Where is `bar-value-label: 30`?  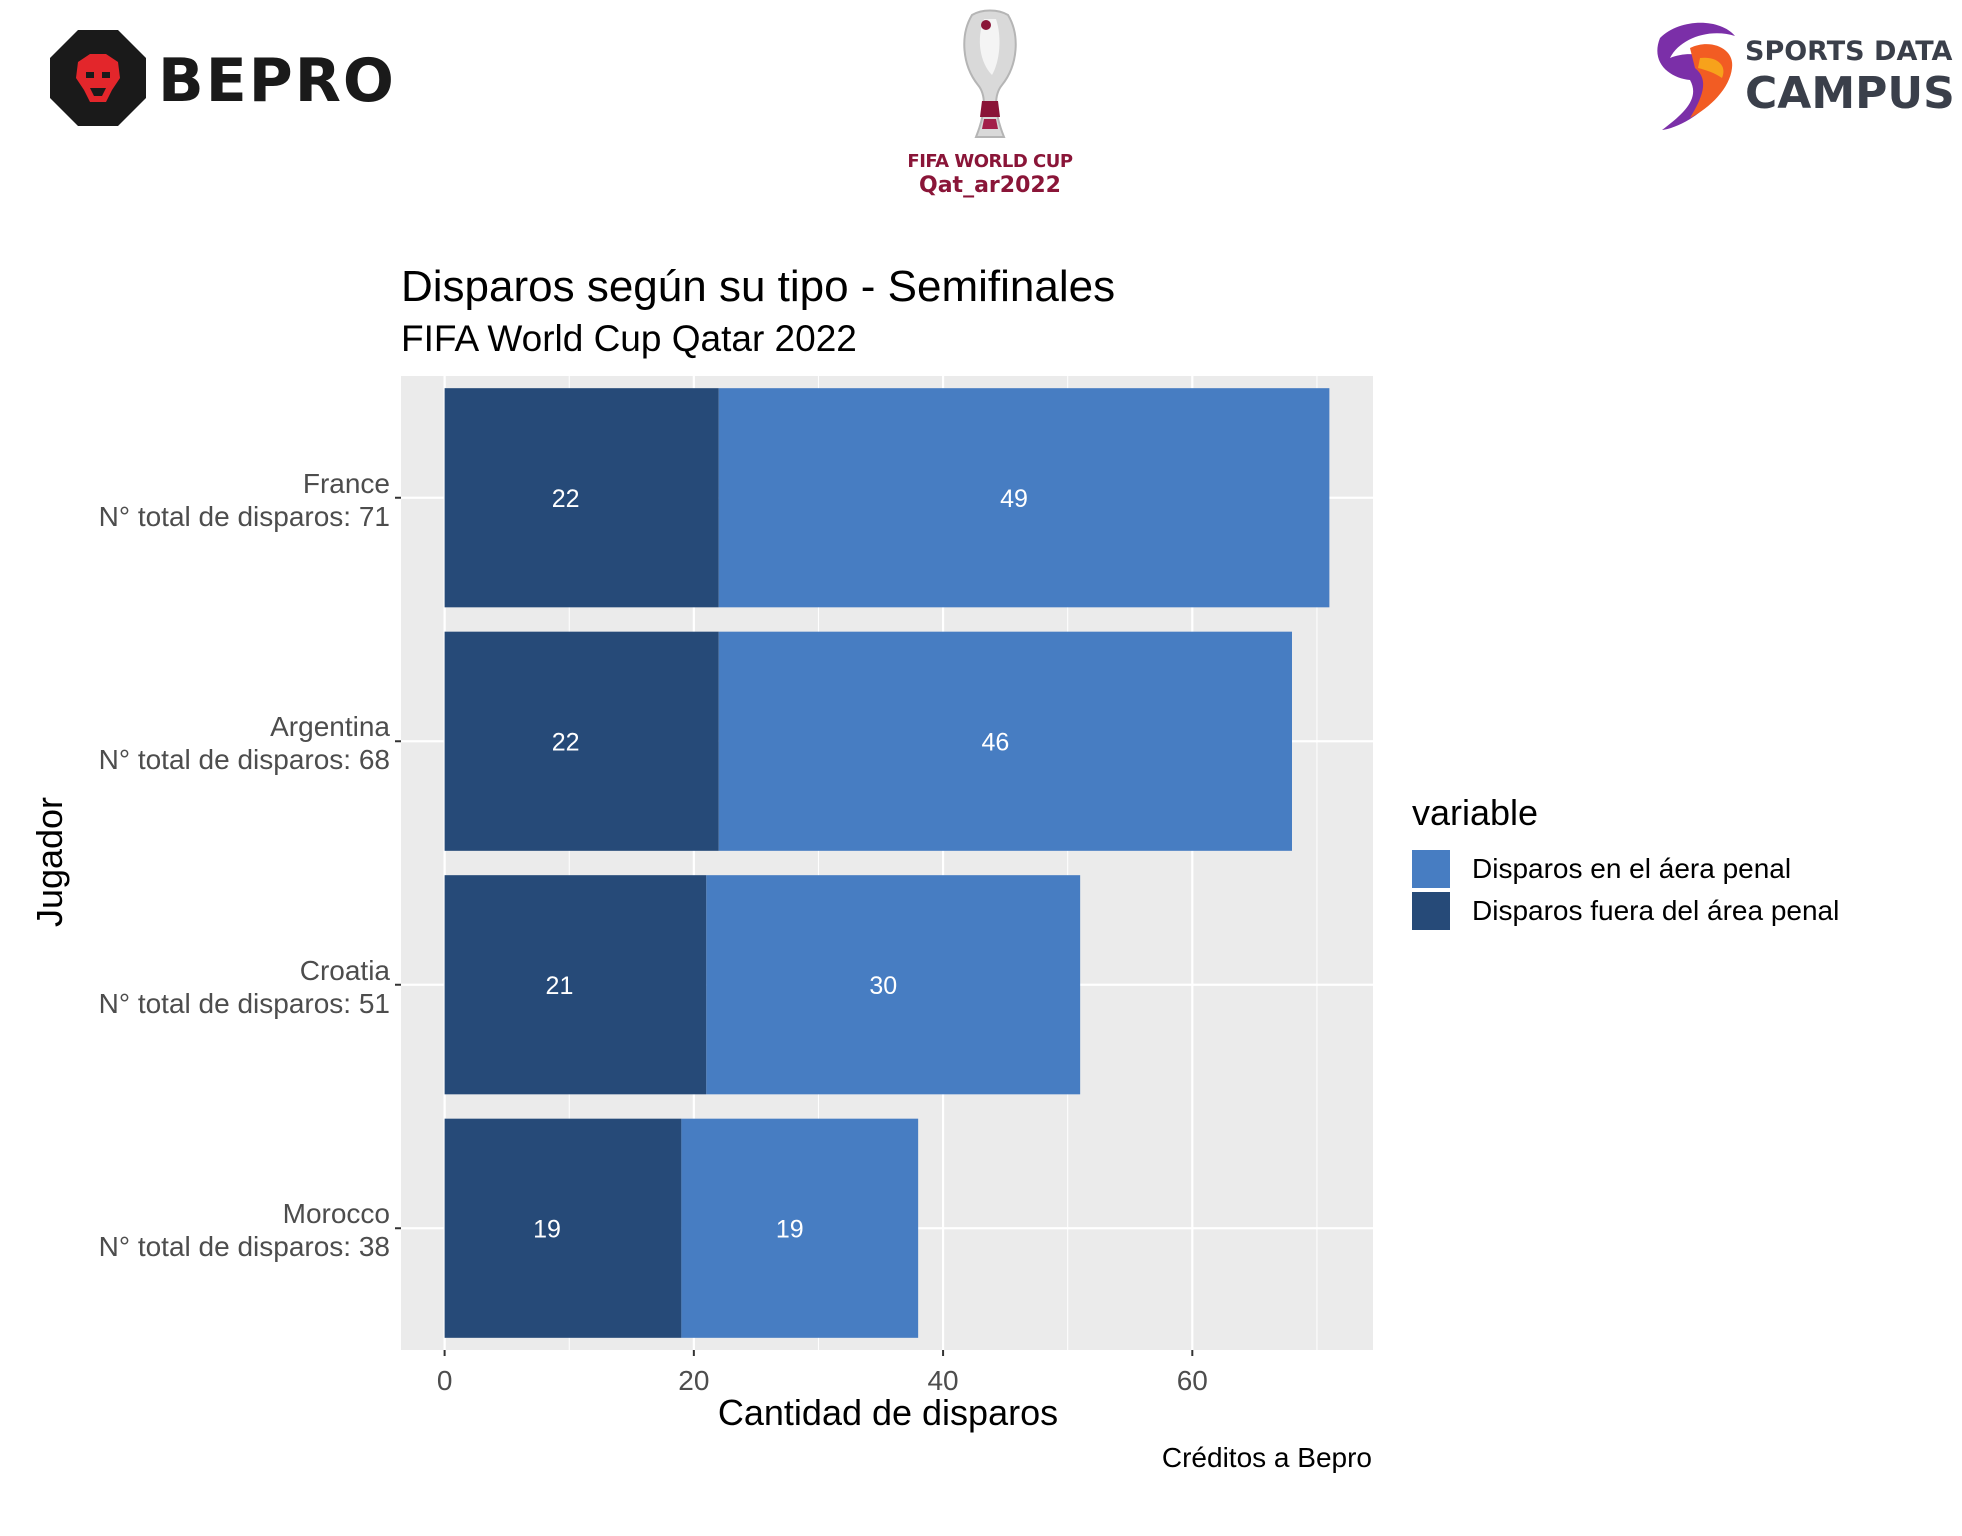 bar-value-label: 30 is located at coordinates (883, 986).